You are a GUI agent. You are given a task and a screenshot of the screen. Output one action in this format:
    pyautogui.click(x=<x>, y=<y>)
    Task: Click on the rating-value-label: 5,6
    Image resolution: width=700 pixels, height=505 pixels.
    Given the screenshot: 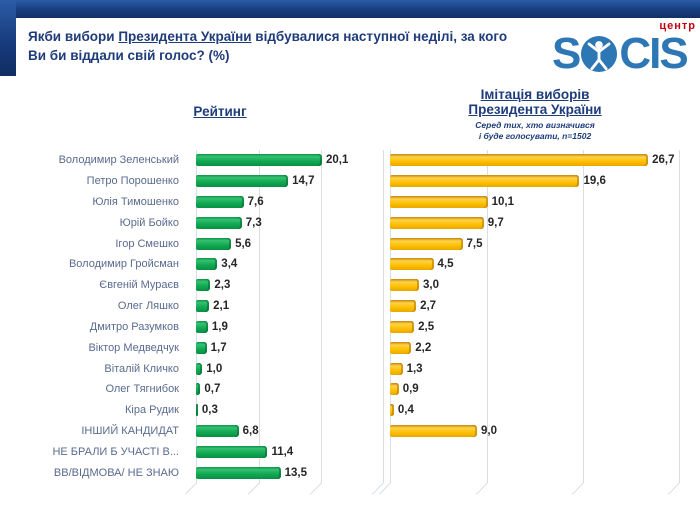 What is the action you would take?
    pyautogui.click(x=243, y=243)
    